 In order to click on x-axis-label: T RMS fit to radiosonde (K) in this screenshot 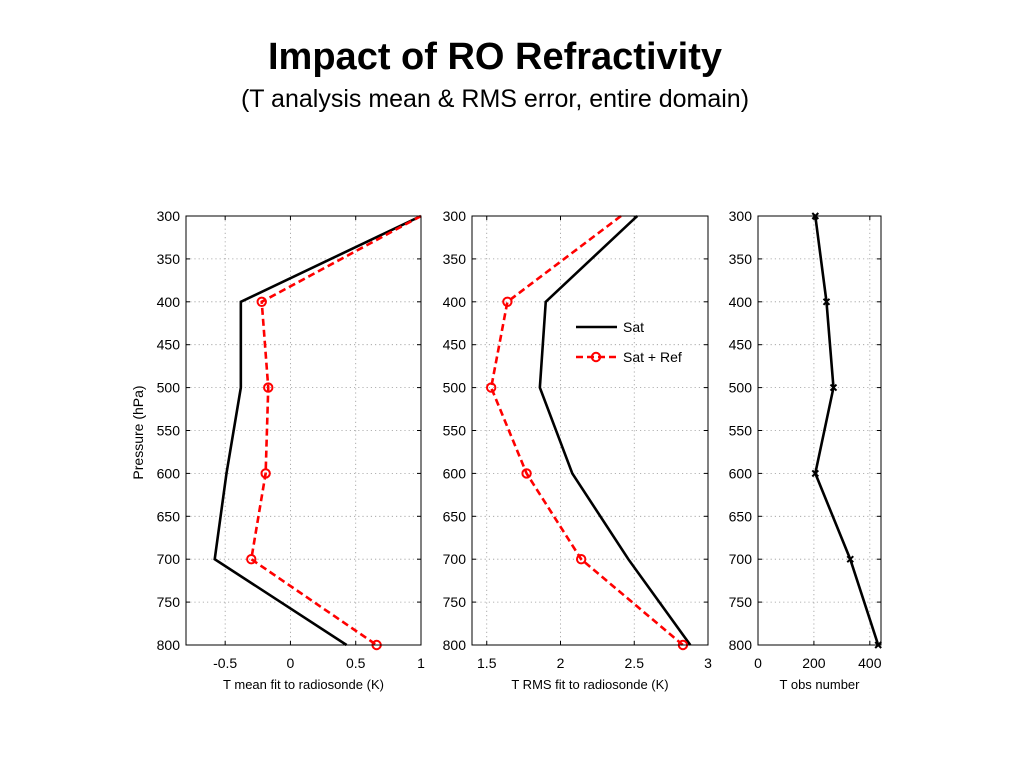, I will do `click(589, 684)`.